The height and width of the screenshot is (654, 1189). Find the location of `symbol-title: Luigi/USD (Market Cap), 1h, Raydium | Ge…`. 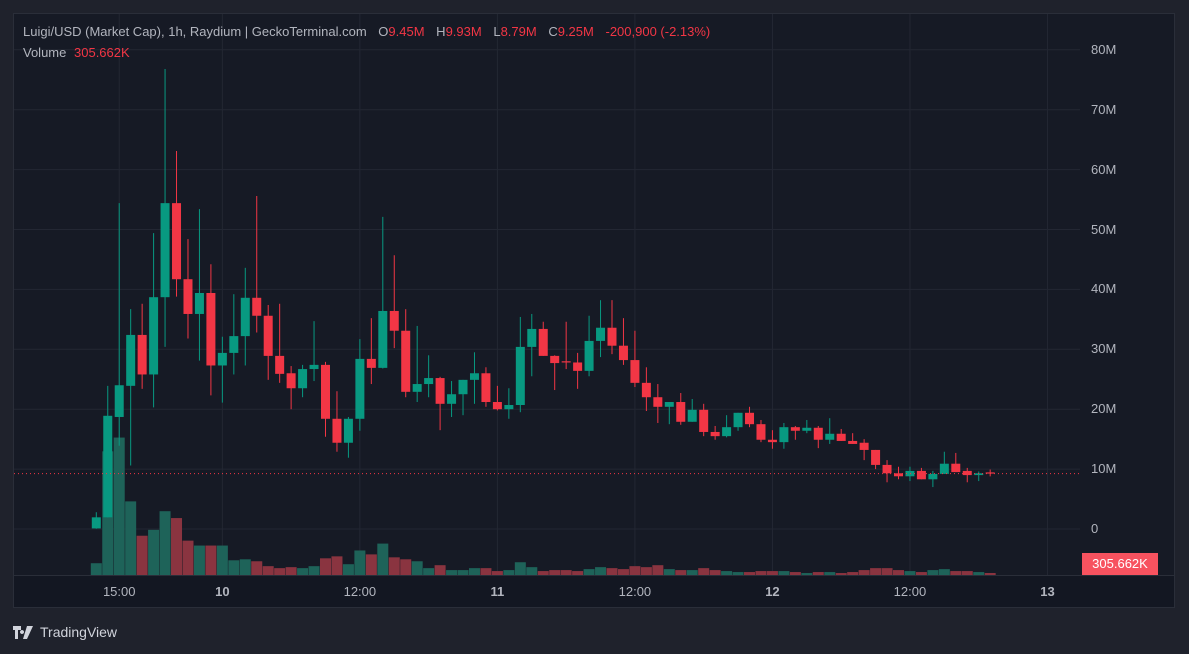

symbol-title: Luigi/USD (Market Cap), 1h, Raydium | Ge… is located at coordinates (195, 31).